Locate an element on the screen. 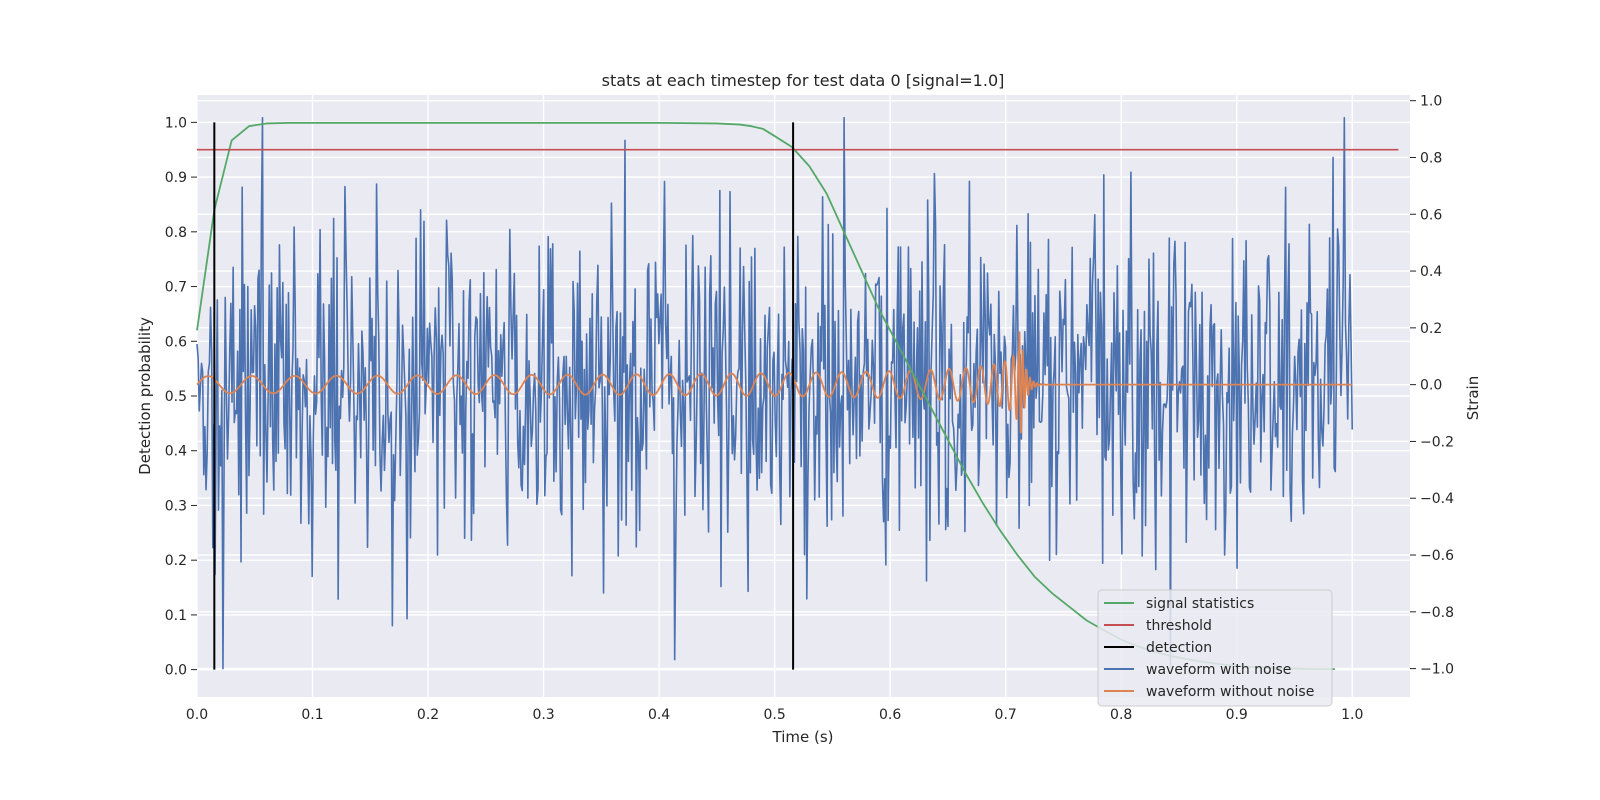  legend-label-waveform-with-noise: waveform with noise is located at coordinates (1218, 670).